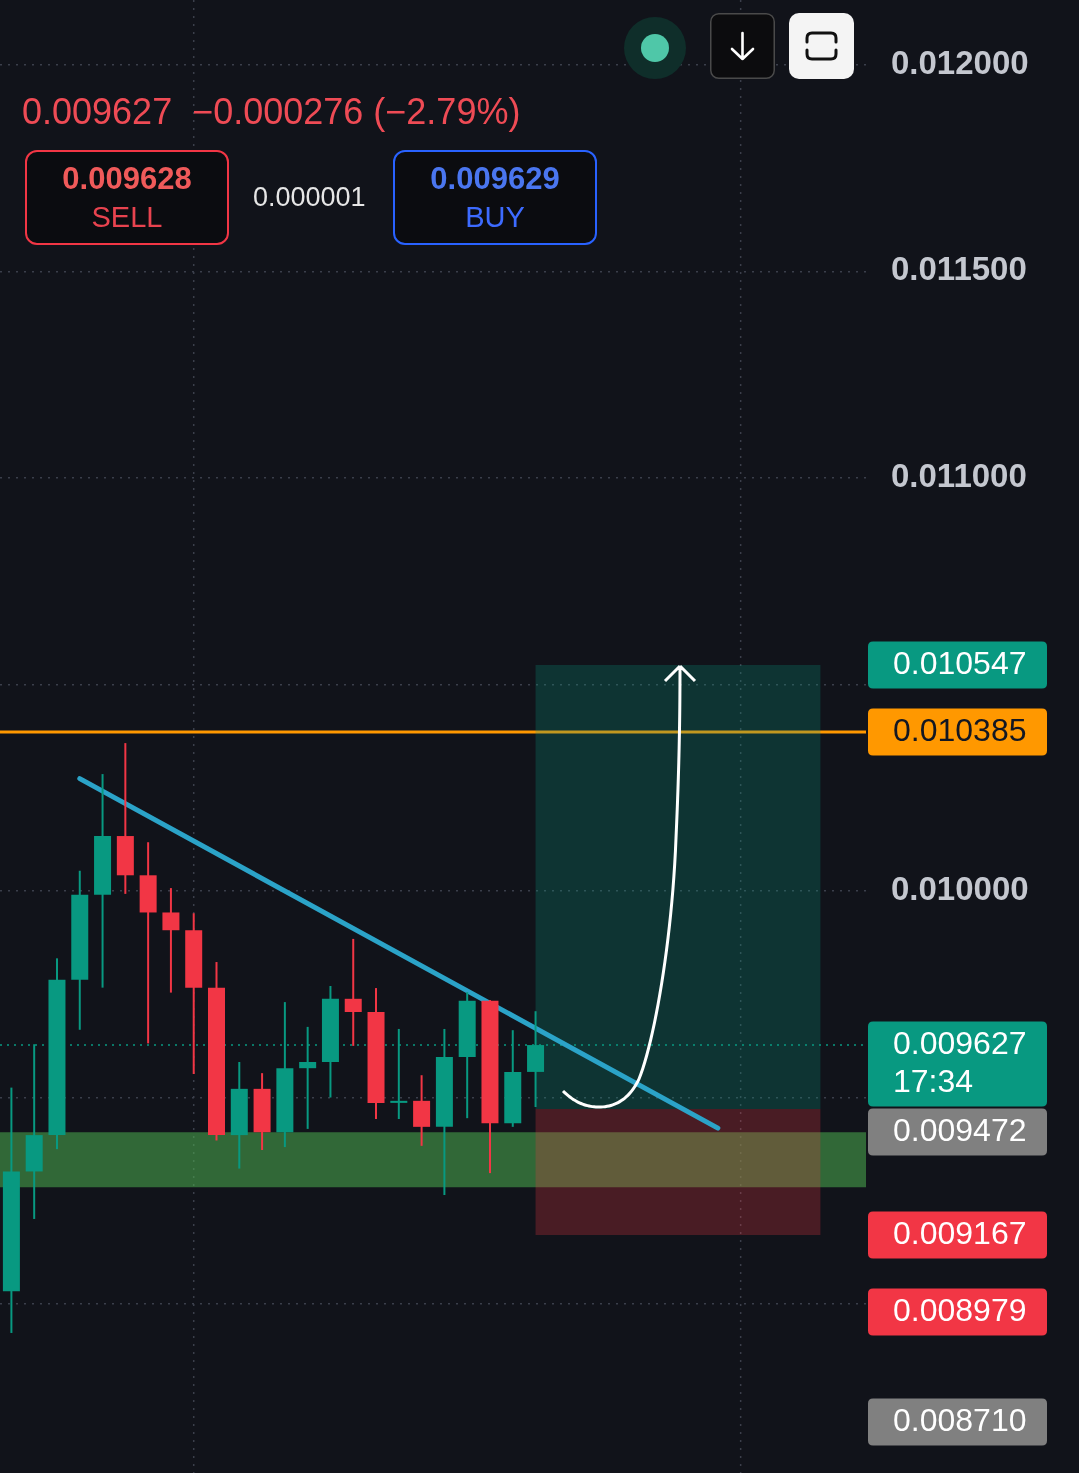 The image size is (1079, 1473). I want to click on annotation: 0.000001, so click(309, 197).